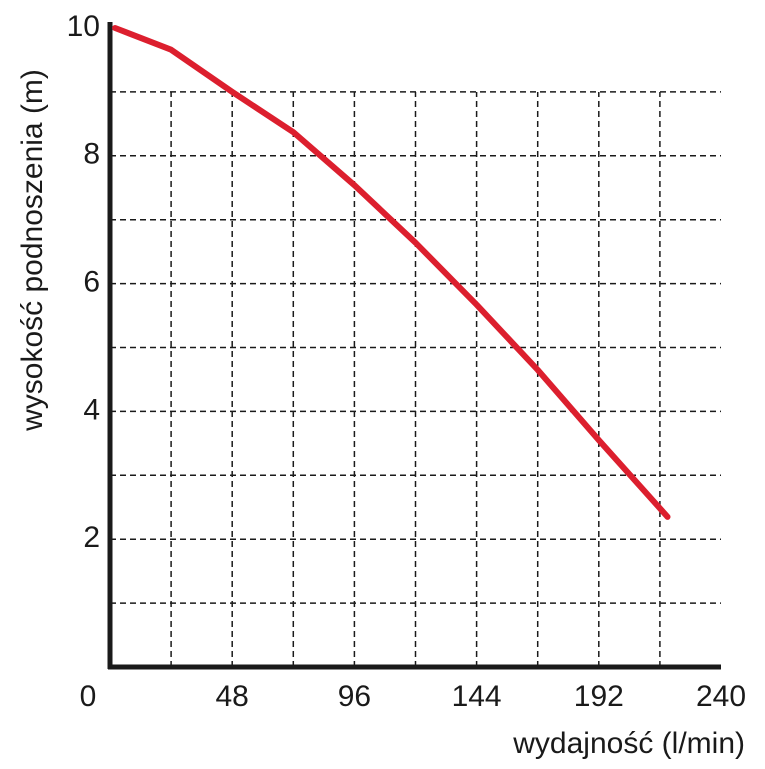 This screenshot has height=769, width=765. I want to click on x-tick-label: 192, so click(599, 696).